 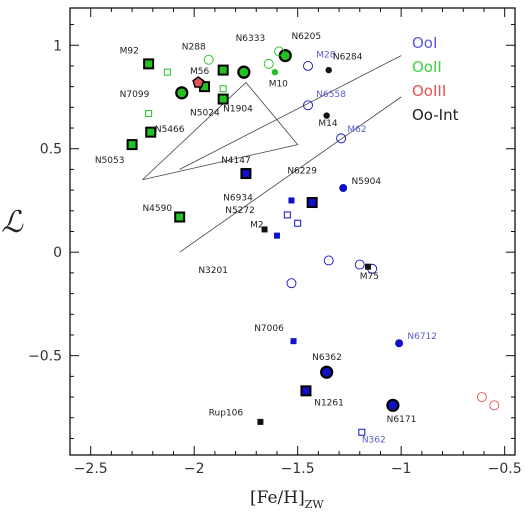 What do you see at coordinates (331, 95) in the screenshot?
I see `point-label: N6558` at bounding box center [331, 95].